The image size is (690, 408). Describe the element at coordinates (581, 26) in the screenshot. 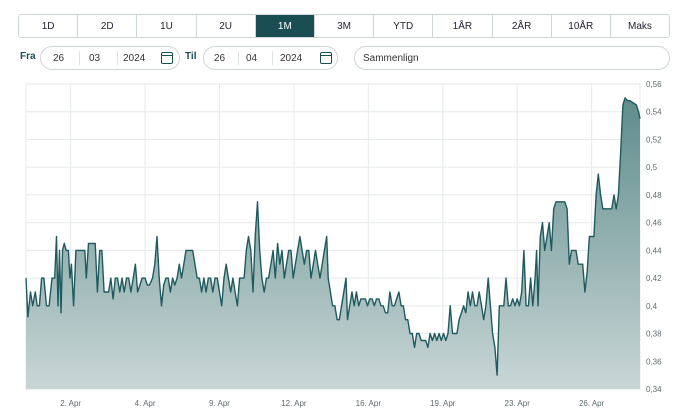

I see `period-button-10år: 10ÅR` at that location.